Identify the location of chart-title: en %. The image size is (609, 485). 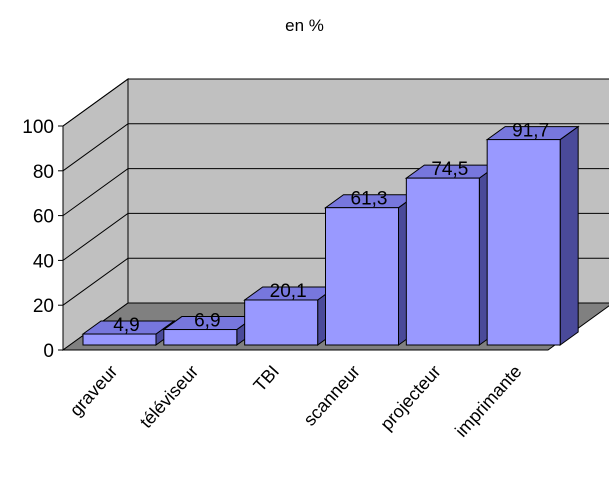
(304, 25).